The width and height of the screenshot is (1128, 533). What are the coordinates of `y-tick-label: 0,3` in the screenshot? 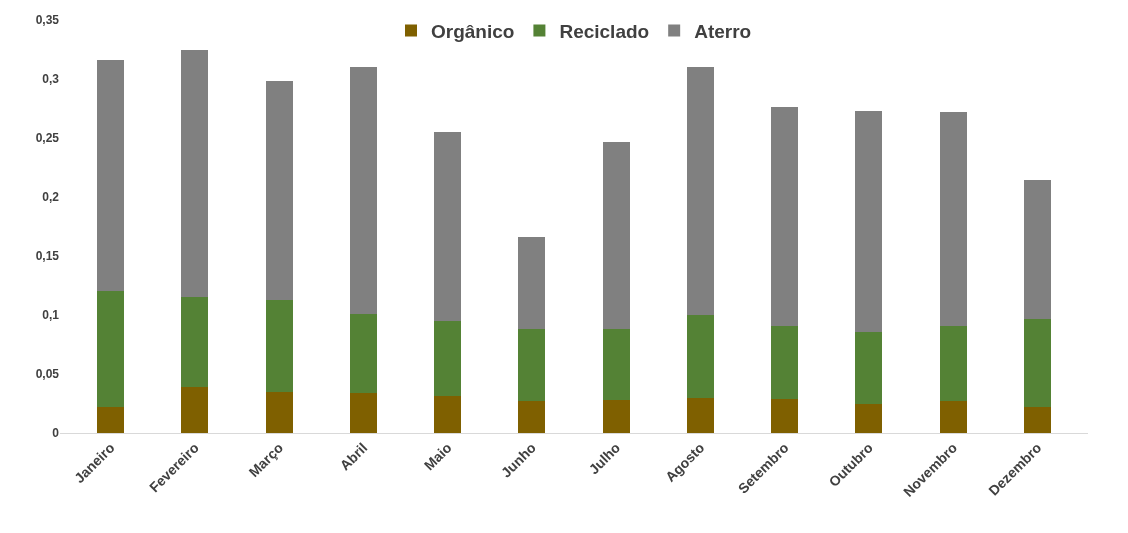 It's located at (51, 79).